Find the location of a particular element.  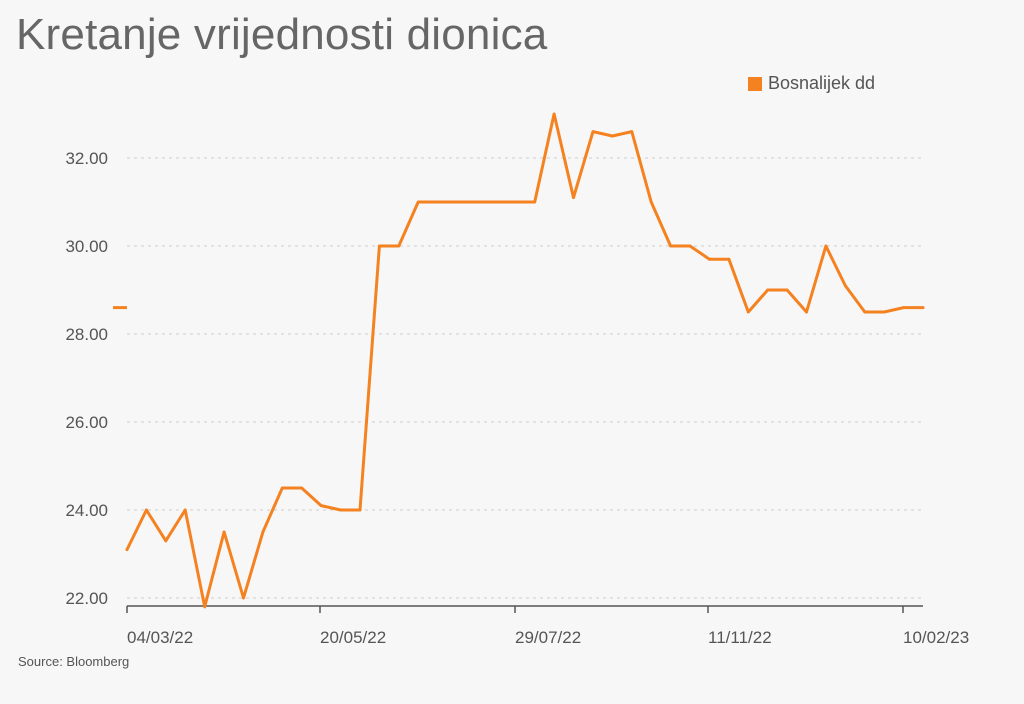

x-tick-label: 11/11/22 is located at coordinates (740, 637).